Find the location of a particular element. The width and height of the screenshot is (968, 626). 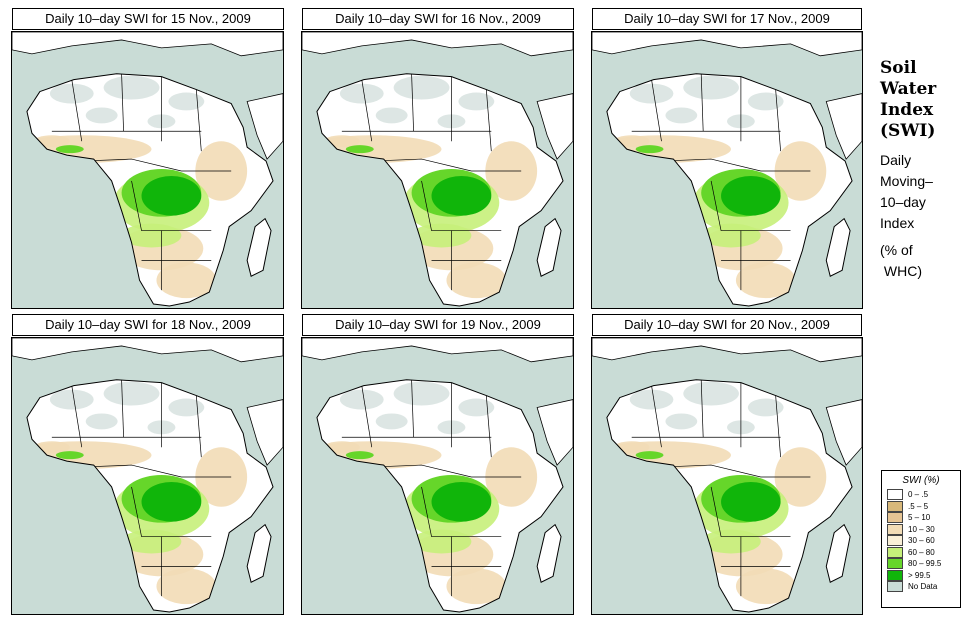

legend-item: 30 – 60 is located at coordinates (921, 541).